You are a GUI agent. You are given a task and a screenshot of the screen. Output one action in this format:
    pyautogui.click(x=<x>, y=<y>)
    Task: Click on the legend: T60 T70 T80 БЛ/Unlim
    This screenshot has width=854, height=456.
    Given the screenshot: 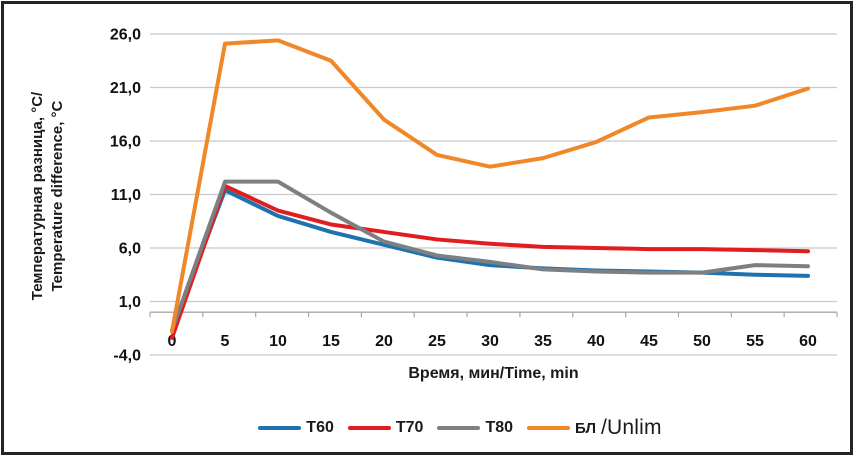 What is the action you would take?
    pyautogui.click(x=460, y=428)
    